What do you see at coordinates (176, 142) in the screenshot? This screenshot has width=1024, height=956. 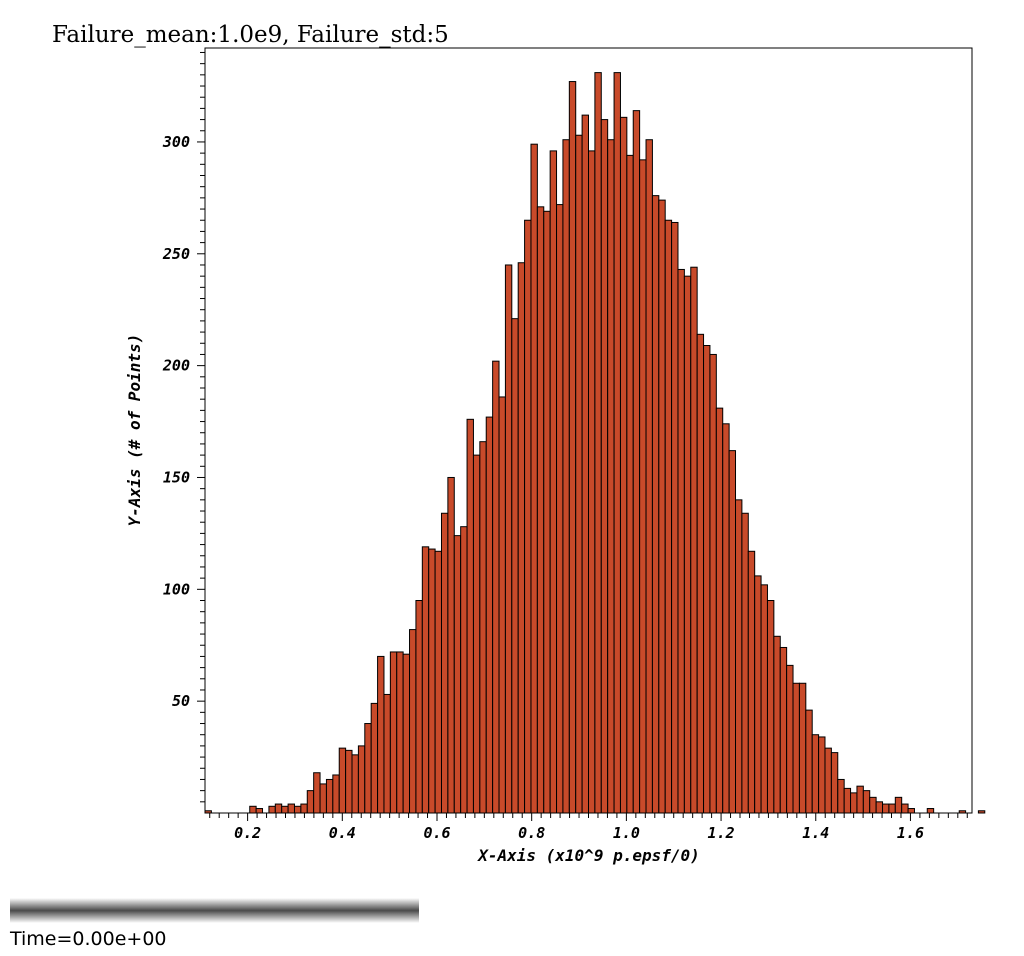 I see `y-tick-label: 300` at bounding box center [176, 142].